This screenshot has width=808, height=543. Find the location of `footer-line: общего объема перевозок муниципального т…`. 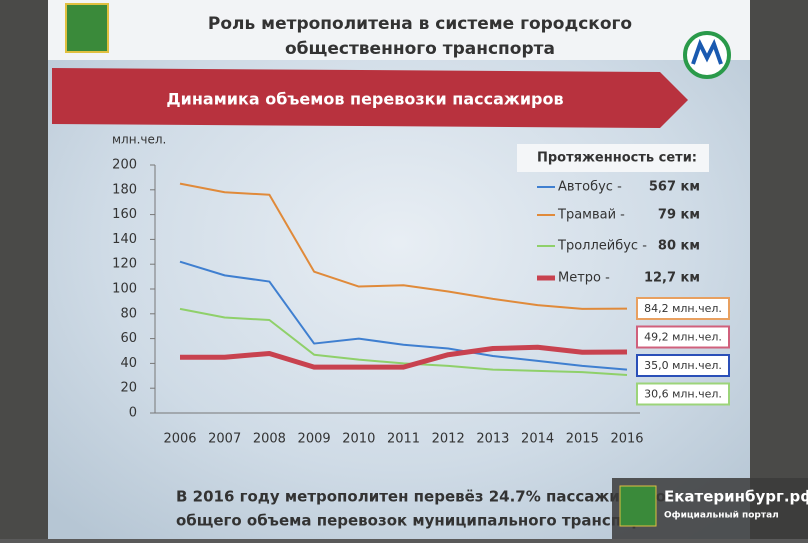

footer-line: общего объема перевозок муниципального т… is located at coordinates (409, 521).